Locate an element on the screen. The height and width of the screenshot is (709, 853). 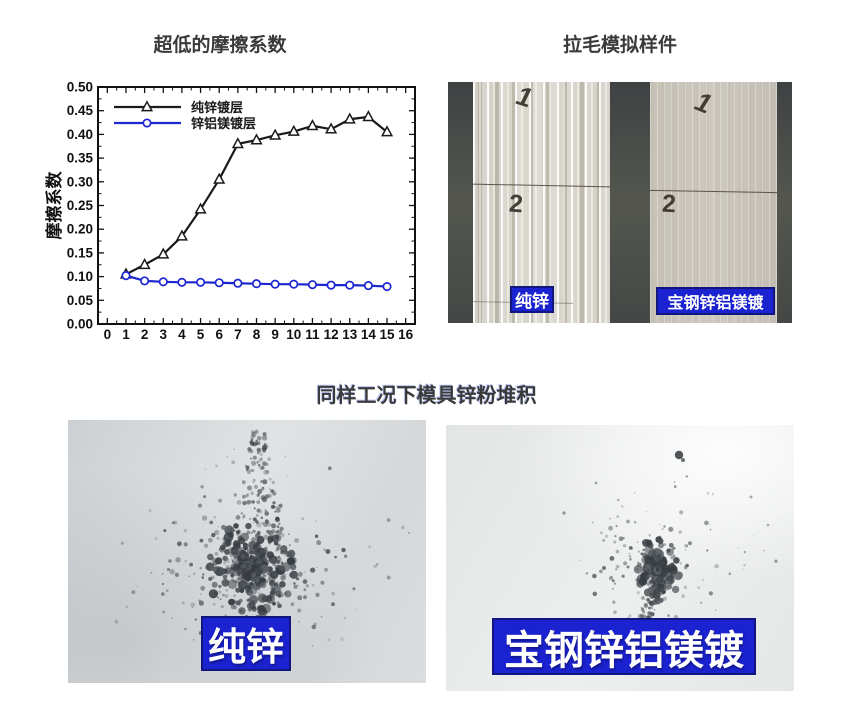
svg-text: 3 is located at coordinates (164, 334).